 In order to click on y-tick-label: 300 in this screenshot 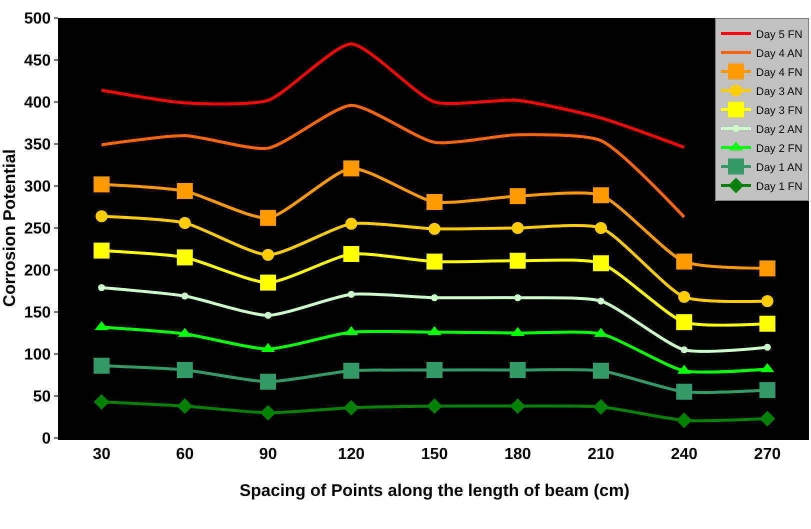, I will do `click(37, 187)`.